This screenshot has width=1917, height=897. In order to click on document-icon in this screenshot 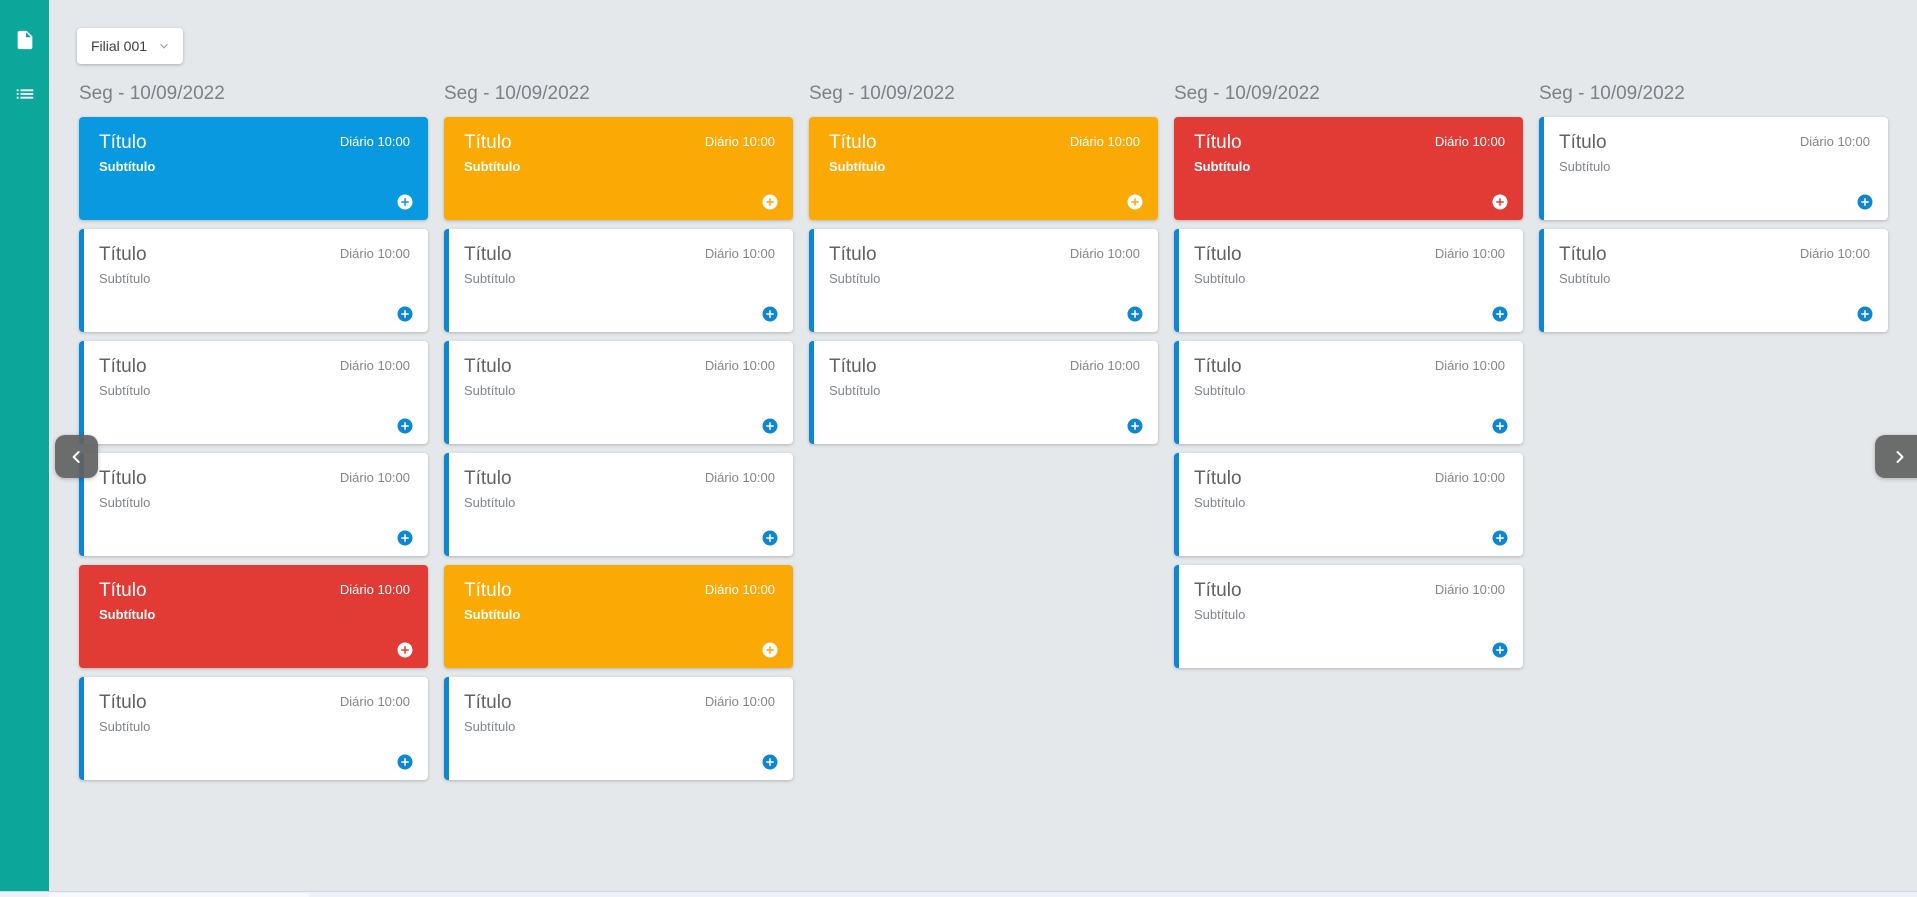, I will do `click(24, 40)`.